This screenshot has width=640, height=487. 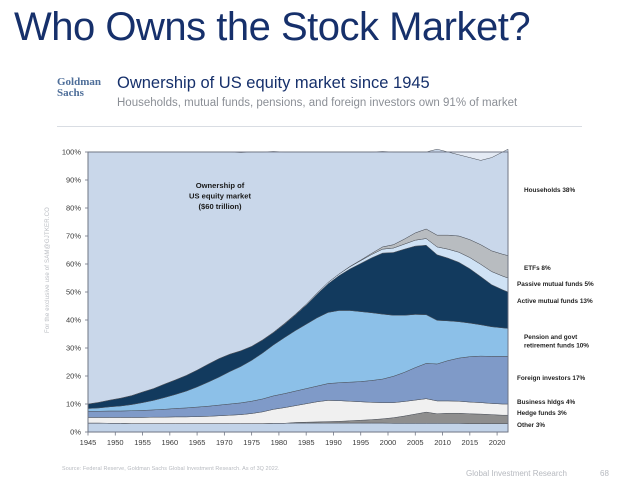 What do you see at coordinates (142, 442) in the screenshot?
I see `x-axis-tick-label: 1955` at bounding box center [142, 442].